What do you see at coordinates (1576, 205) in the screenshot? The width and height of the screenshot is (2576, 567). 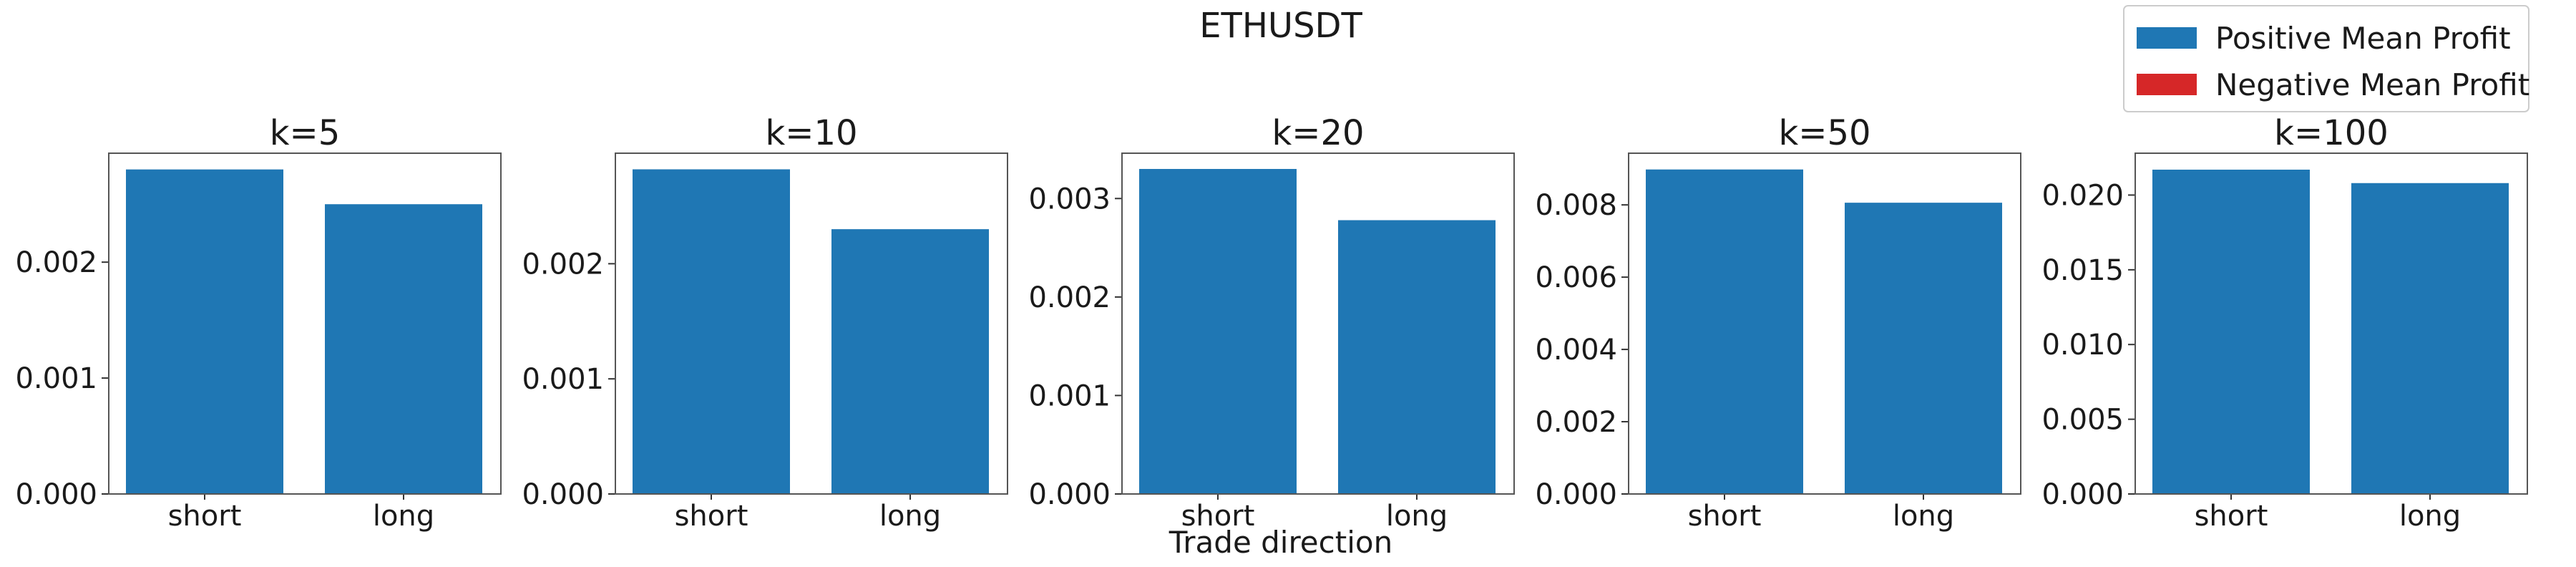 I see `y-tick-label: 0.008` at bounding box center [1576, 205].